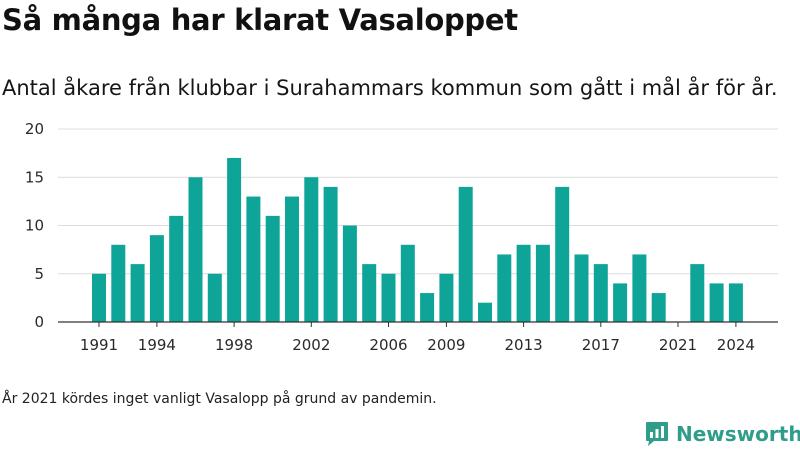  What do you see at coordinates (34, 129) in the screenshot?
I see `y-tick-label: 20` at bounding box center [34, 129].